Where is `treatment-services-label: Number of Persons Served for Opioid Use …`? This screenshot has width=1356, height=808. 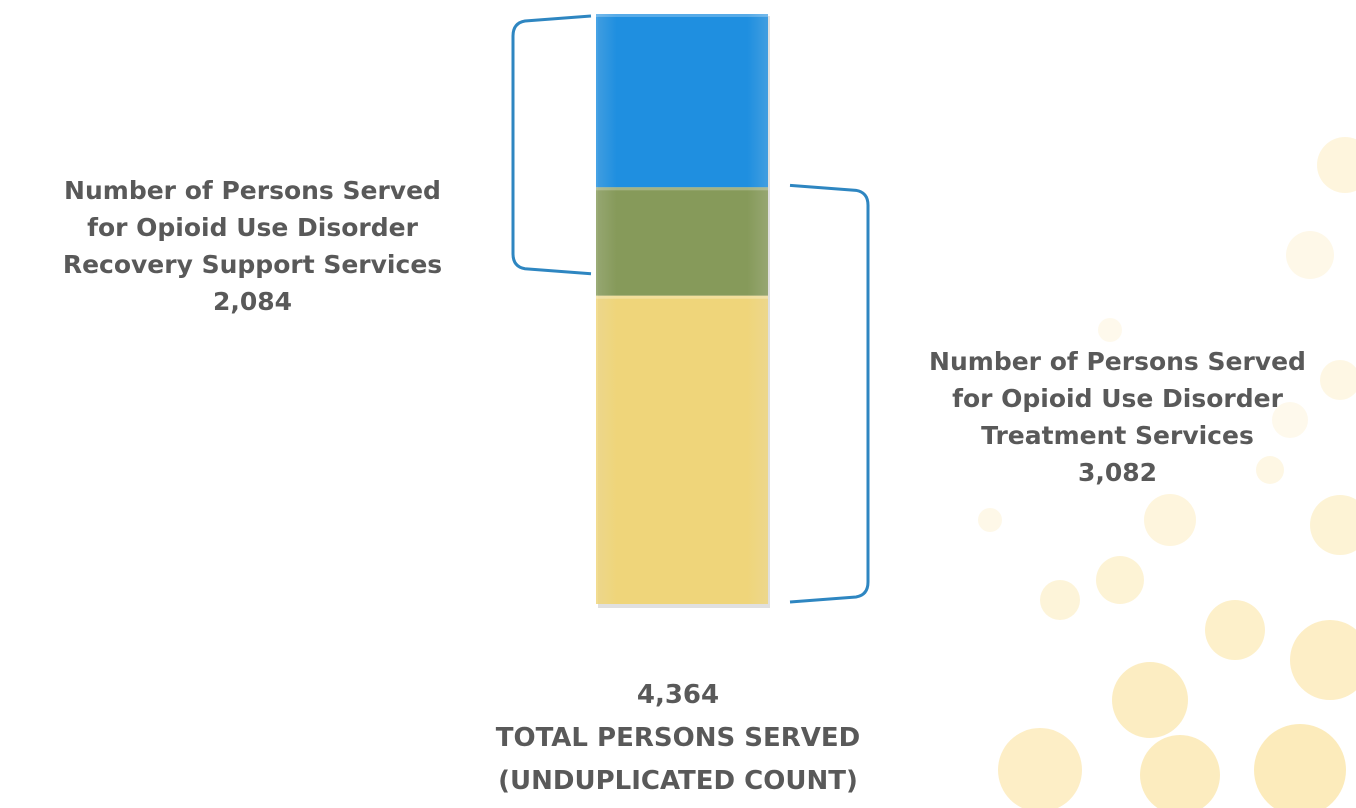
treatment-services-label: Number of Persons Served for Opioid Use … is located at coordinates (1110, 417).